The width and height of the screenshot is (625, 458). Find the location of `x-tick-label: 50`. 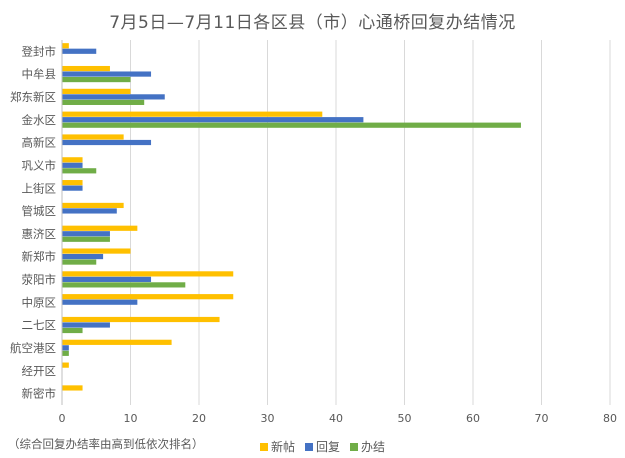

x-tick-label: 50 is located at coordinates (405, 418).